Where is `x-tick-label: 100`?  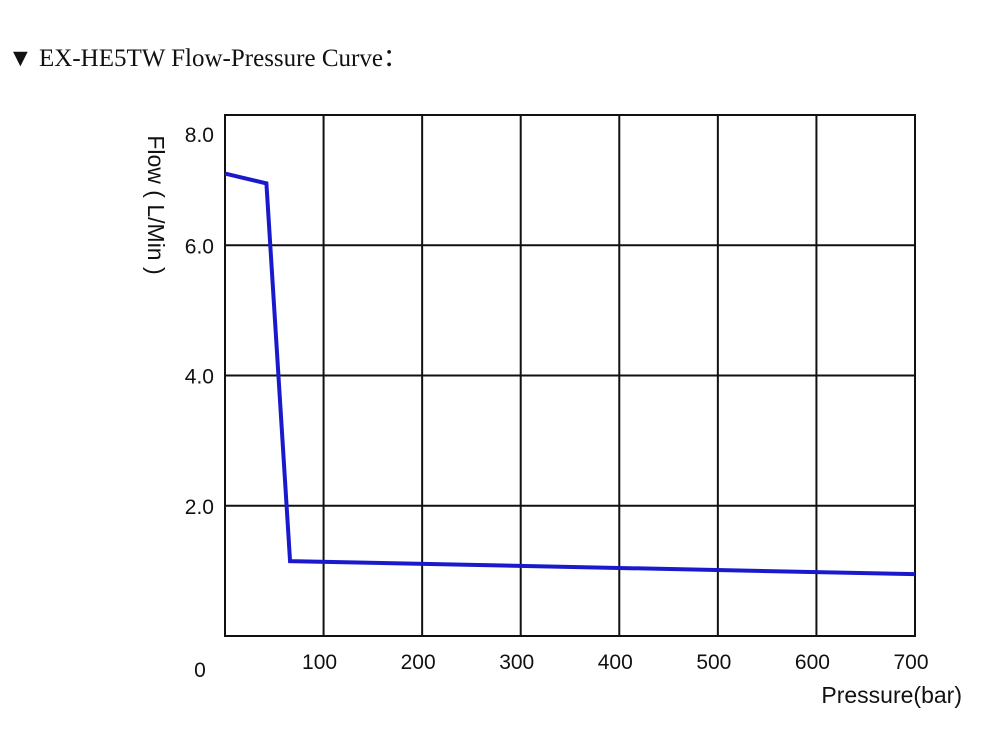 x-tick-label: 100 is located at coordinates (319, 662).